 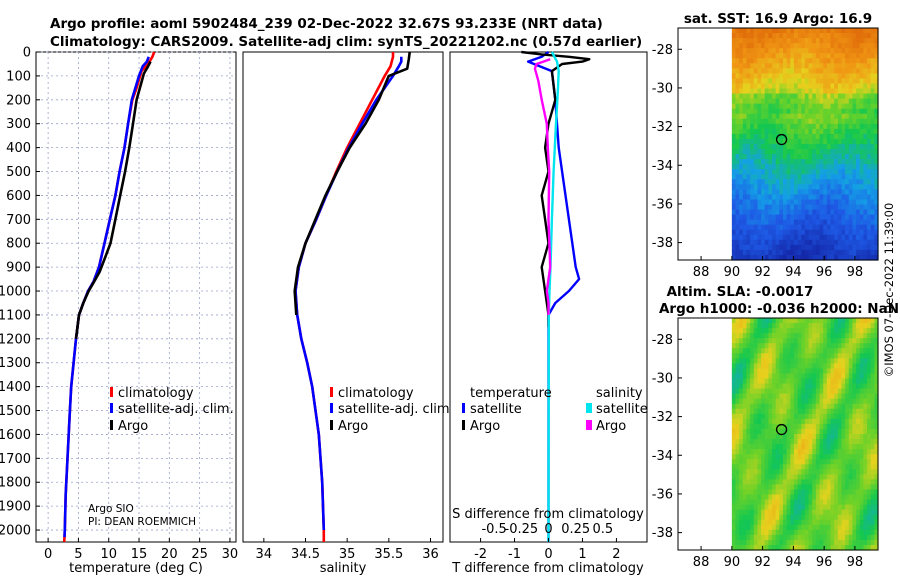 What do you see at coordinates (18, 268) in the screenshot?
I see `depth-tick-label: 900` at bounding box center [18, 268].